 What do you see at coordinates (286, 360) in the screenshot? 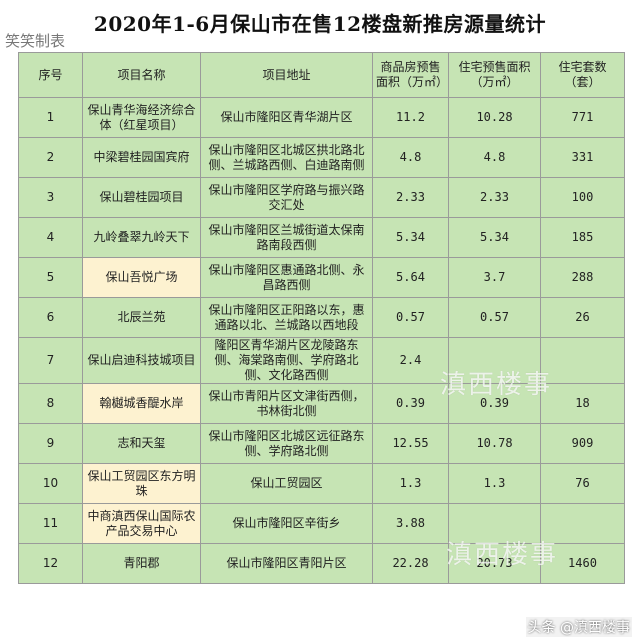
I see `cell-address: 隆阳区青华湖片区龙陵路东侧、海棠路南侧、学府路北侧、文化路西侧` at bounding box center [286, 360].